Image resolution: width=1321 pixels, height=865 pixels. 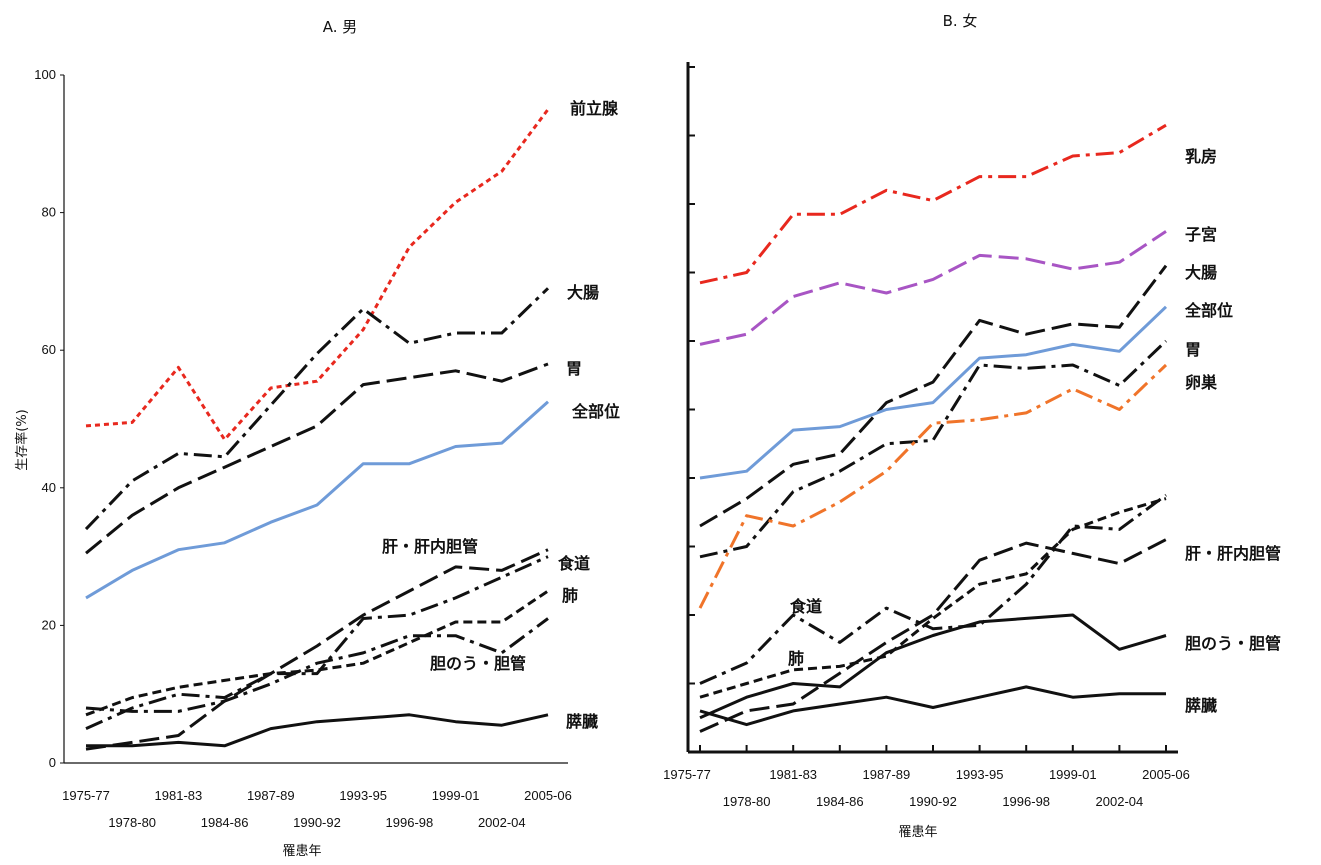 I want to click on chart-title: A. 男, so click(x=340, y=27).